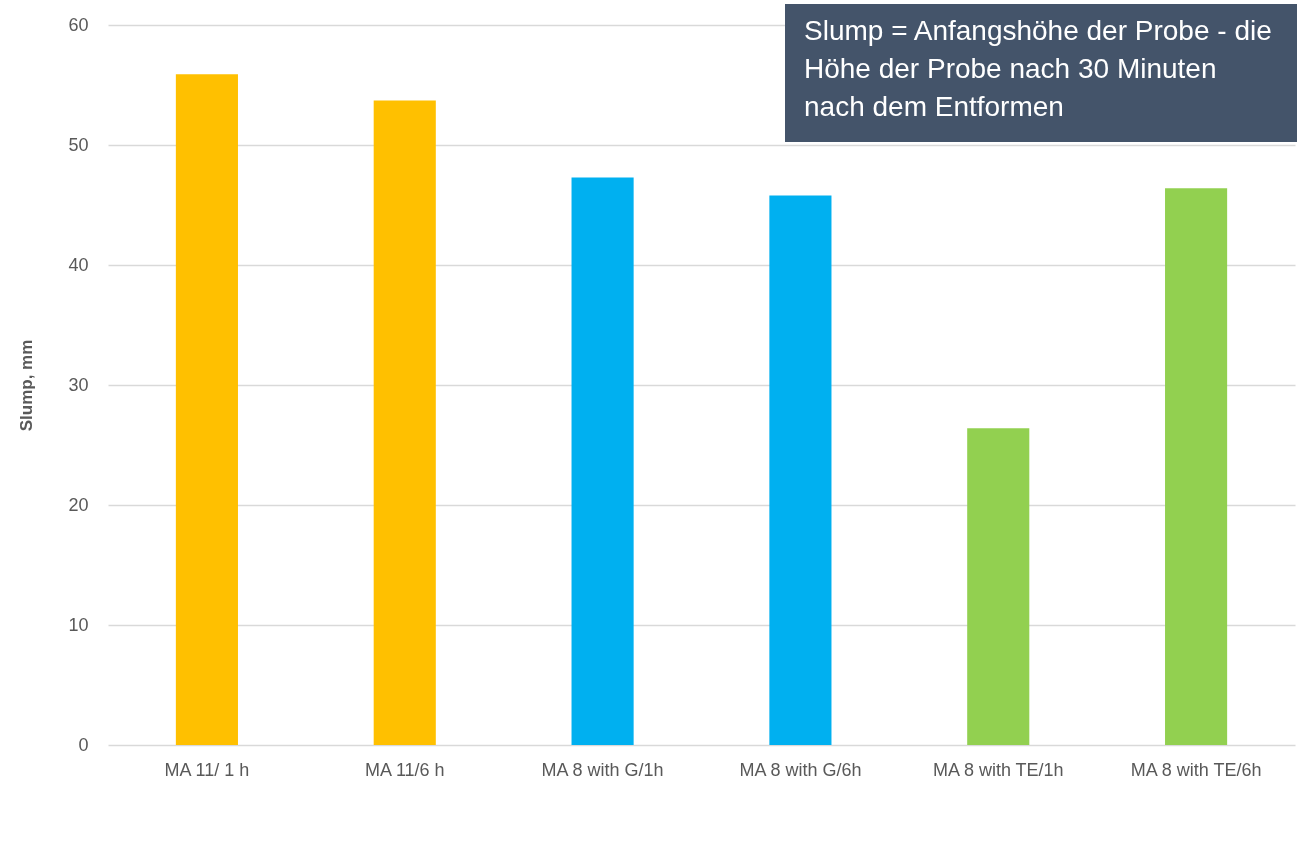  I want to click on x-tick-label: MA 8 with G/1h, so click(602, 769).